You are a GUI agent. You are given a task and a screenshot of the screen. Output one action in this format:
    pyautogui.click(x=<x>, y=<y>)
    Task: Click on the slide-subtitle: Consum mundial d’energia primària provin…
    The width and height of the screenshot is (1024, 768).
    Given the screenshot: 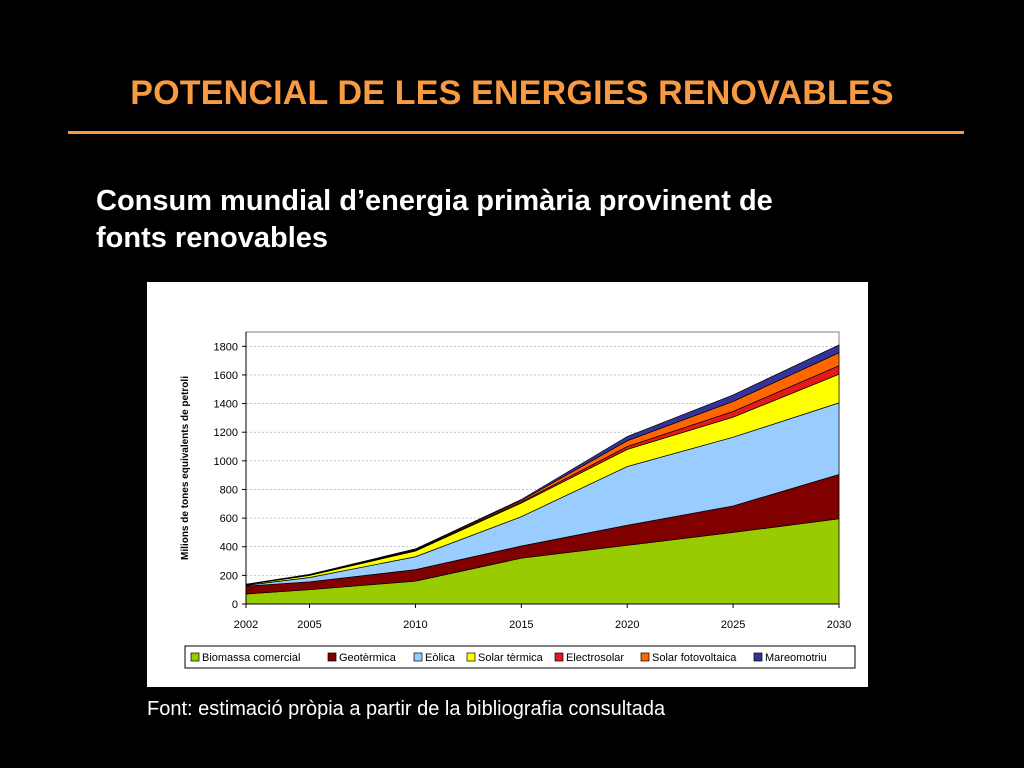 What is the action you would take?
    pyautogui.click(x=526, y=220)
    